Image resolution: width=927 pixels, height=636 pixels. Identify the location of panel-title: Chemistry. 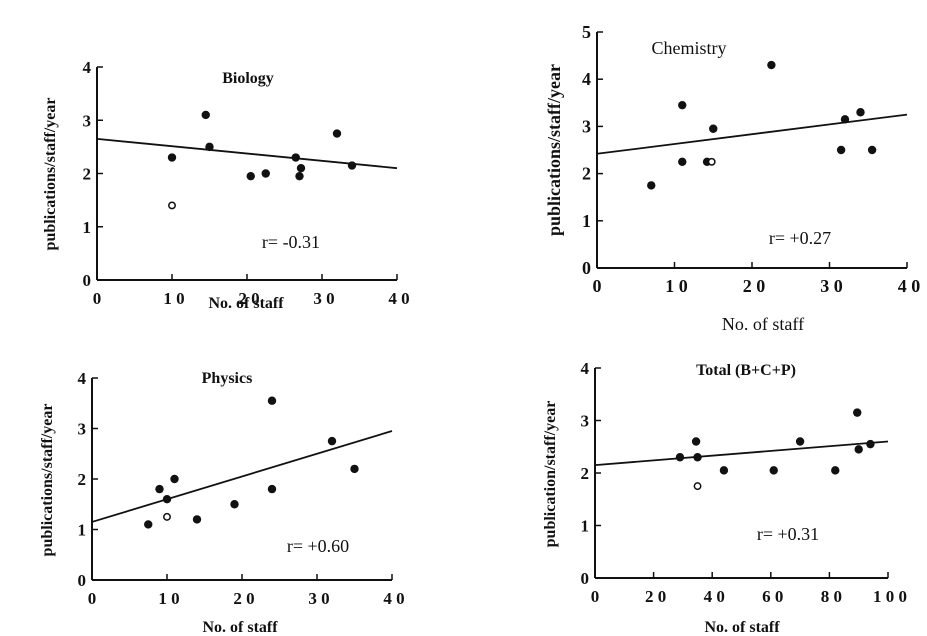
(689, 48).